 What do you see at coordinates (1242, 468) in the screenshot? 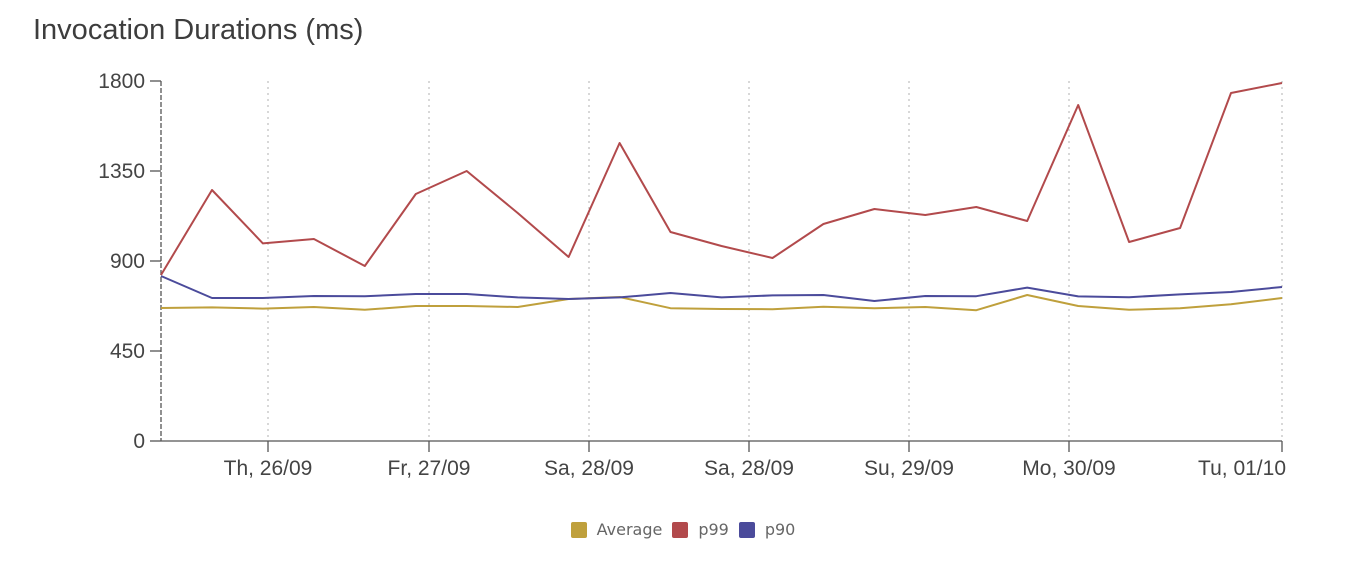
I see `x-tick-label: Tu, 01/10` at bounding box center [1242, 468].